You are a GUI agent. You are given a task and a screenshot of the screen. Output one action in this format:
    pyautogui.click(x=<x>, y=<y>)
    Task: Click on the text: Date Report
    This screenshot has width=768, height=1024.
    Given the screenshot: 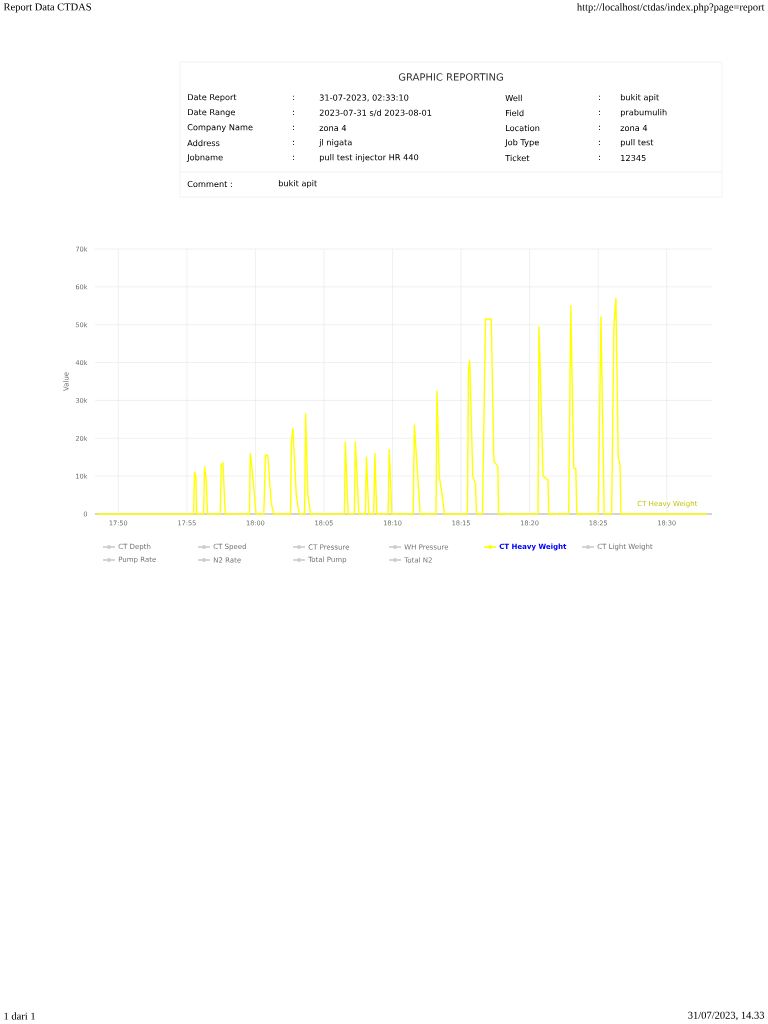 What is the action you would take?
    pyautogui.click(x=212, y=98)
    